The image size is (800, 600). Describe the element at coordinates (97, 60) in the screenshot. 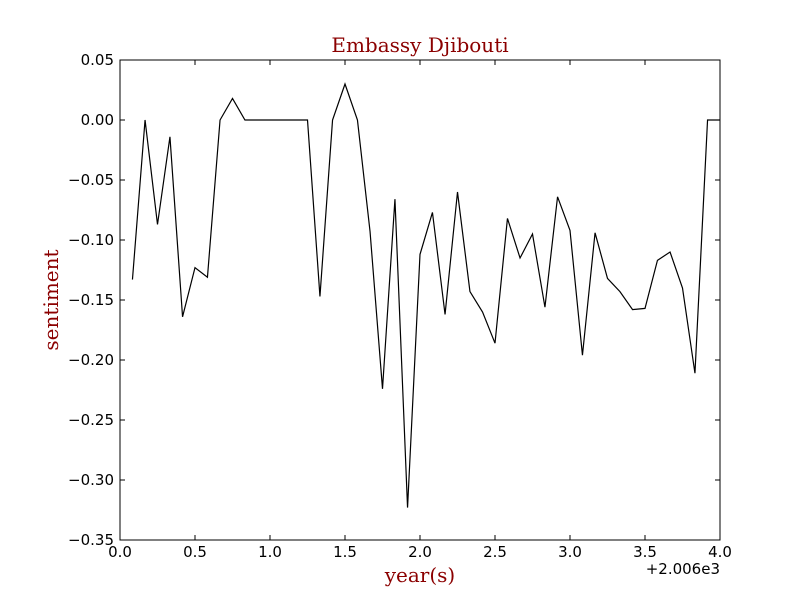

I see `y-tick-label: 0.05` at that location.